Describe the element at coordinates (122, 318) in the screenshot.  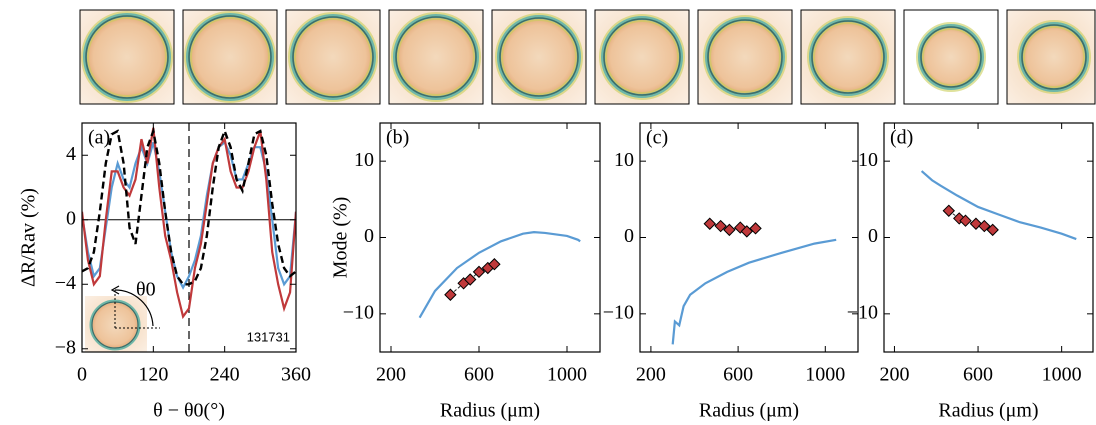
I see `inset-image` at that location.